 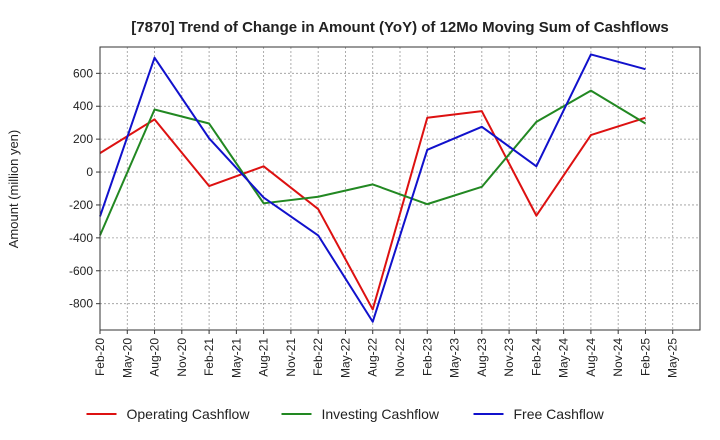 What do you see at coordinates (155, 357) in the screenshot?
I see `x-tick-label: Aug-20` at bounding box center [155, 357].